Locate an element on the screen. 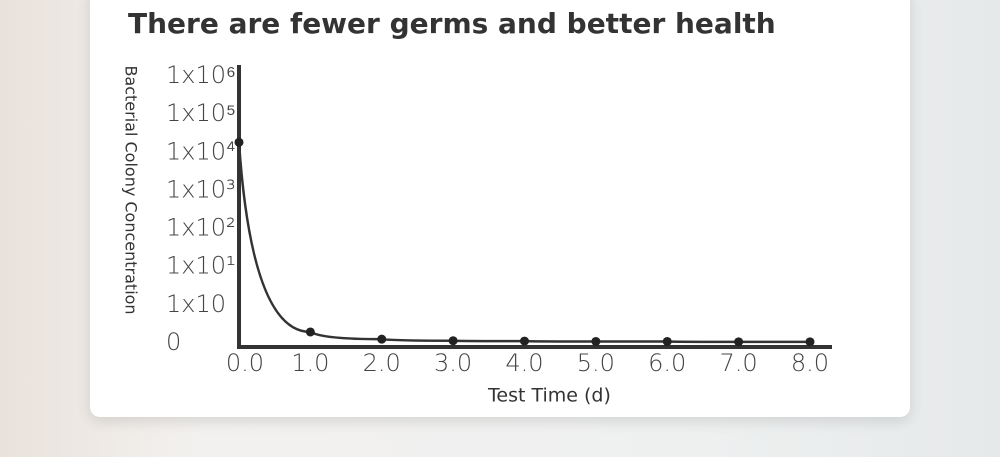  x-tick-label: 0.0 is located at coordinates (245, 363).